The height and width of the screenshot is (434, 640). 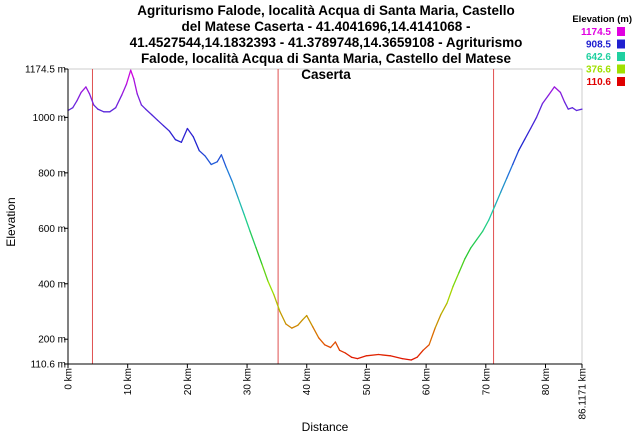 What do you see at coordinates (602, 19) in the screenshot?
I see `legend-title: Elevation (m)` at bounding box center [602, 19].